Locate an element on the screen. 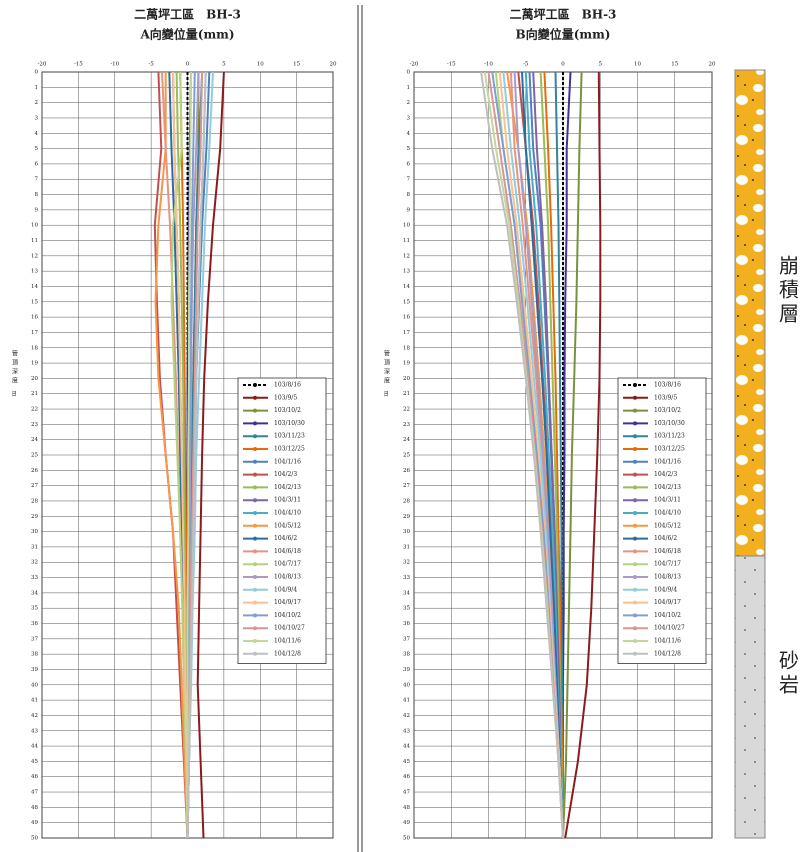  legend-label: 103/10/2 is located at coordinates (667, 410).